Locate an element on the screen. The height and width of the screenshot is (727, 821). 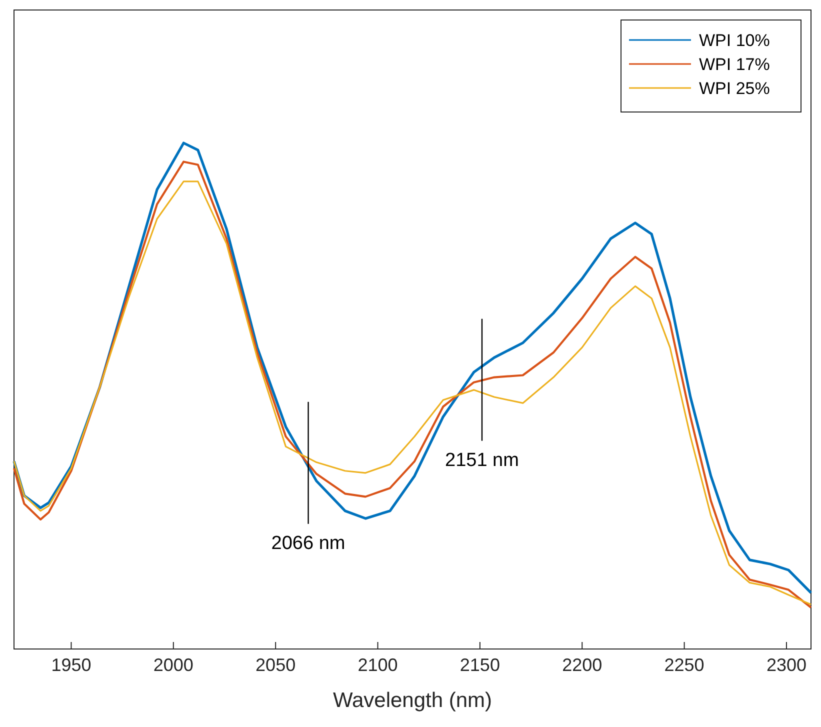
x-tick-label: 2300 is located at coordinates (786, 665).